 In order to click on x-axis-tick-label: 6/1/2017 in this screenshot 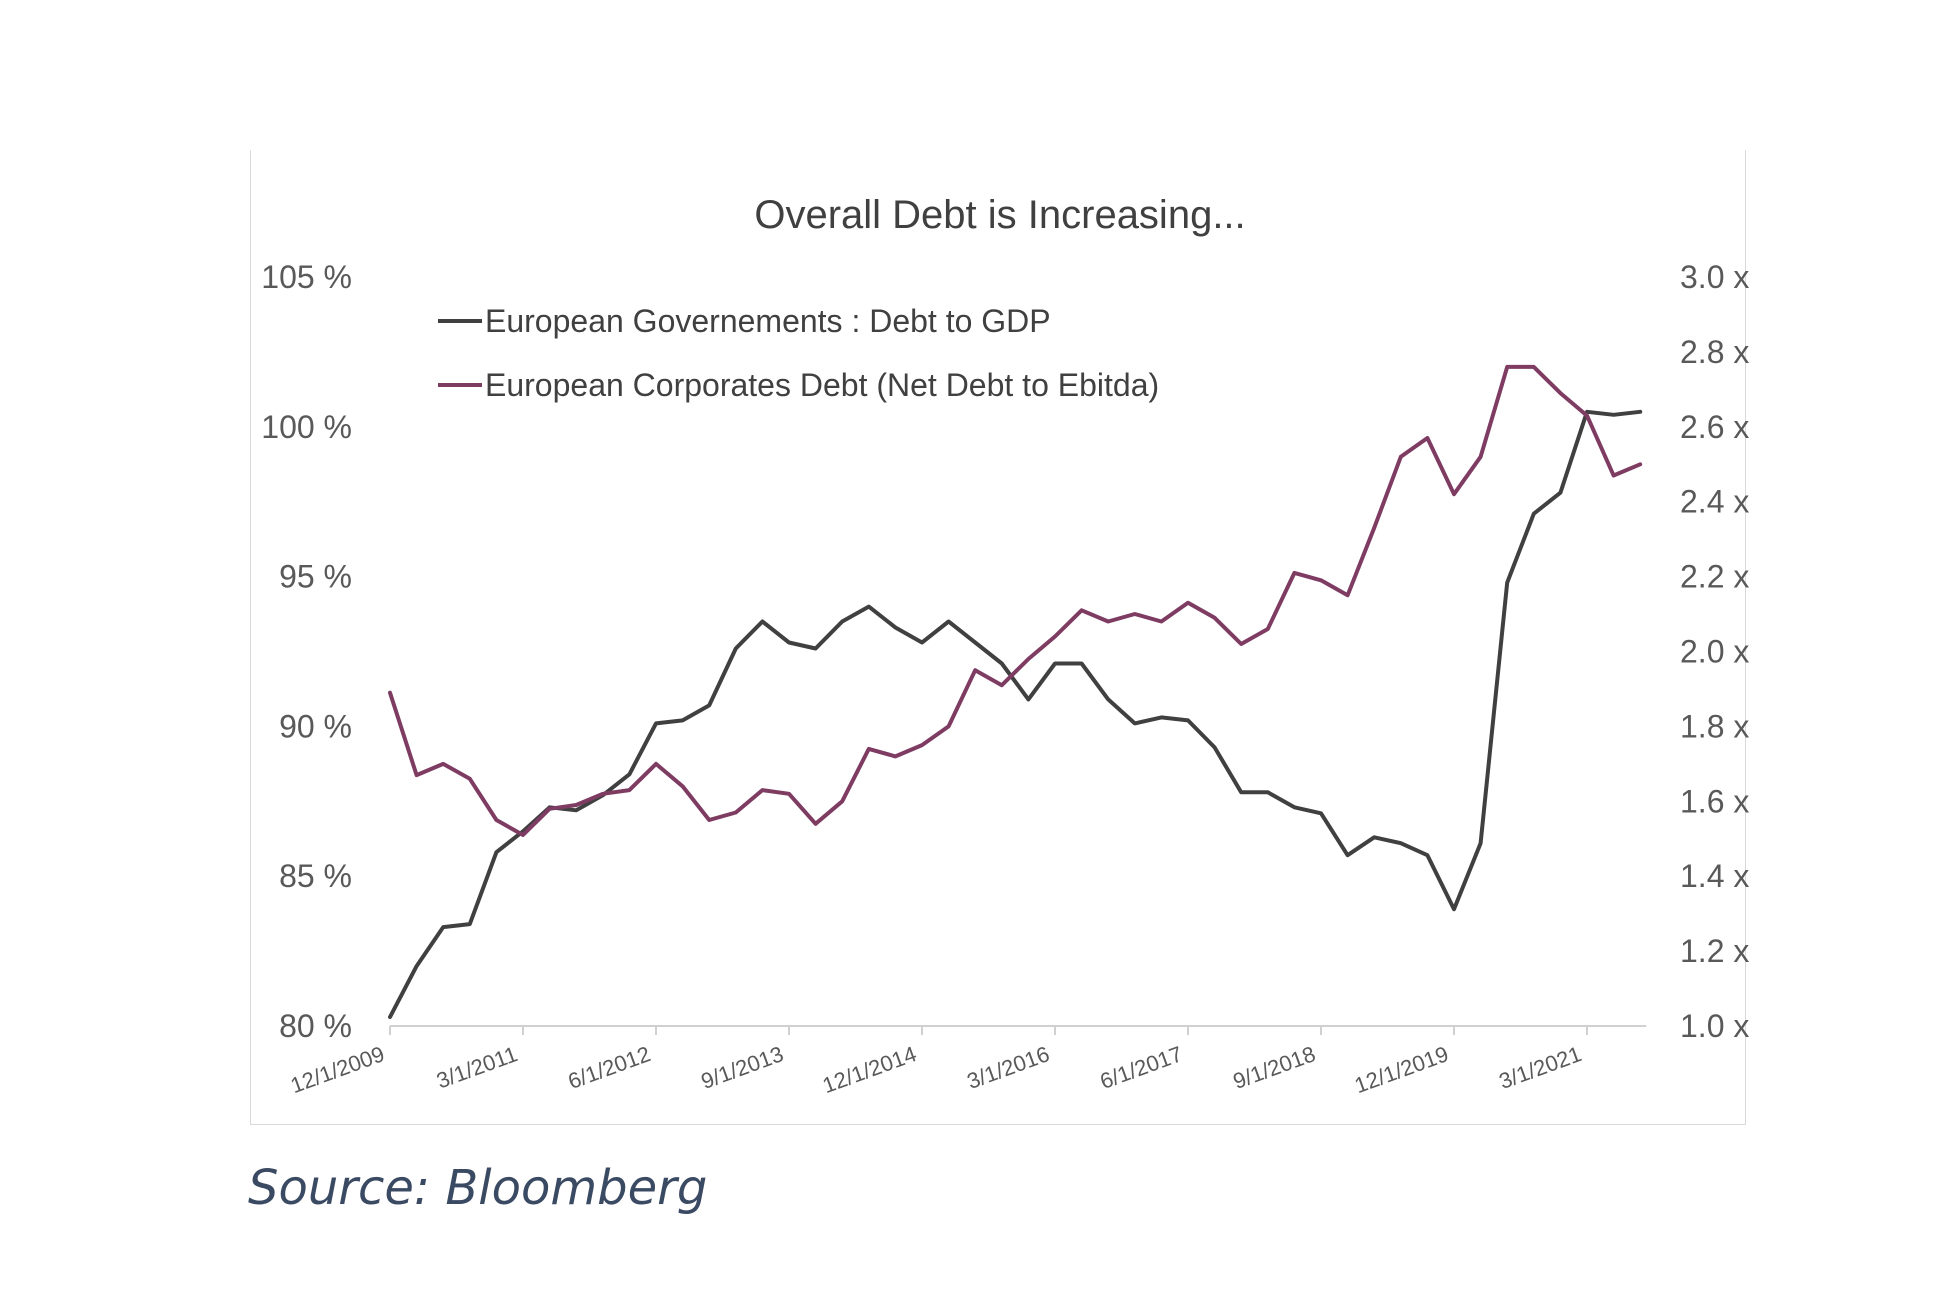, I will do `click(1141, 1067)`.